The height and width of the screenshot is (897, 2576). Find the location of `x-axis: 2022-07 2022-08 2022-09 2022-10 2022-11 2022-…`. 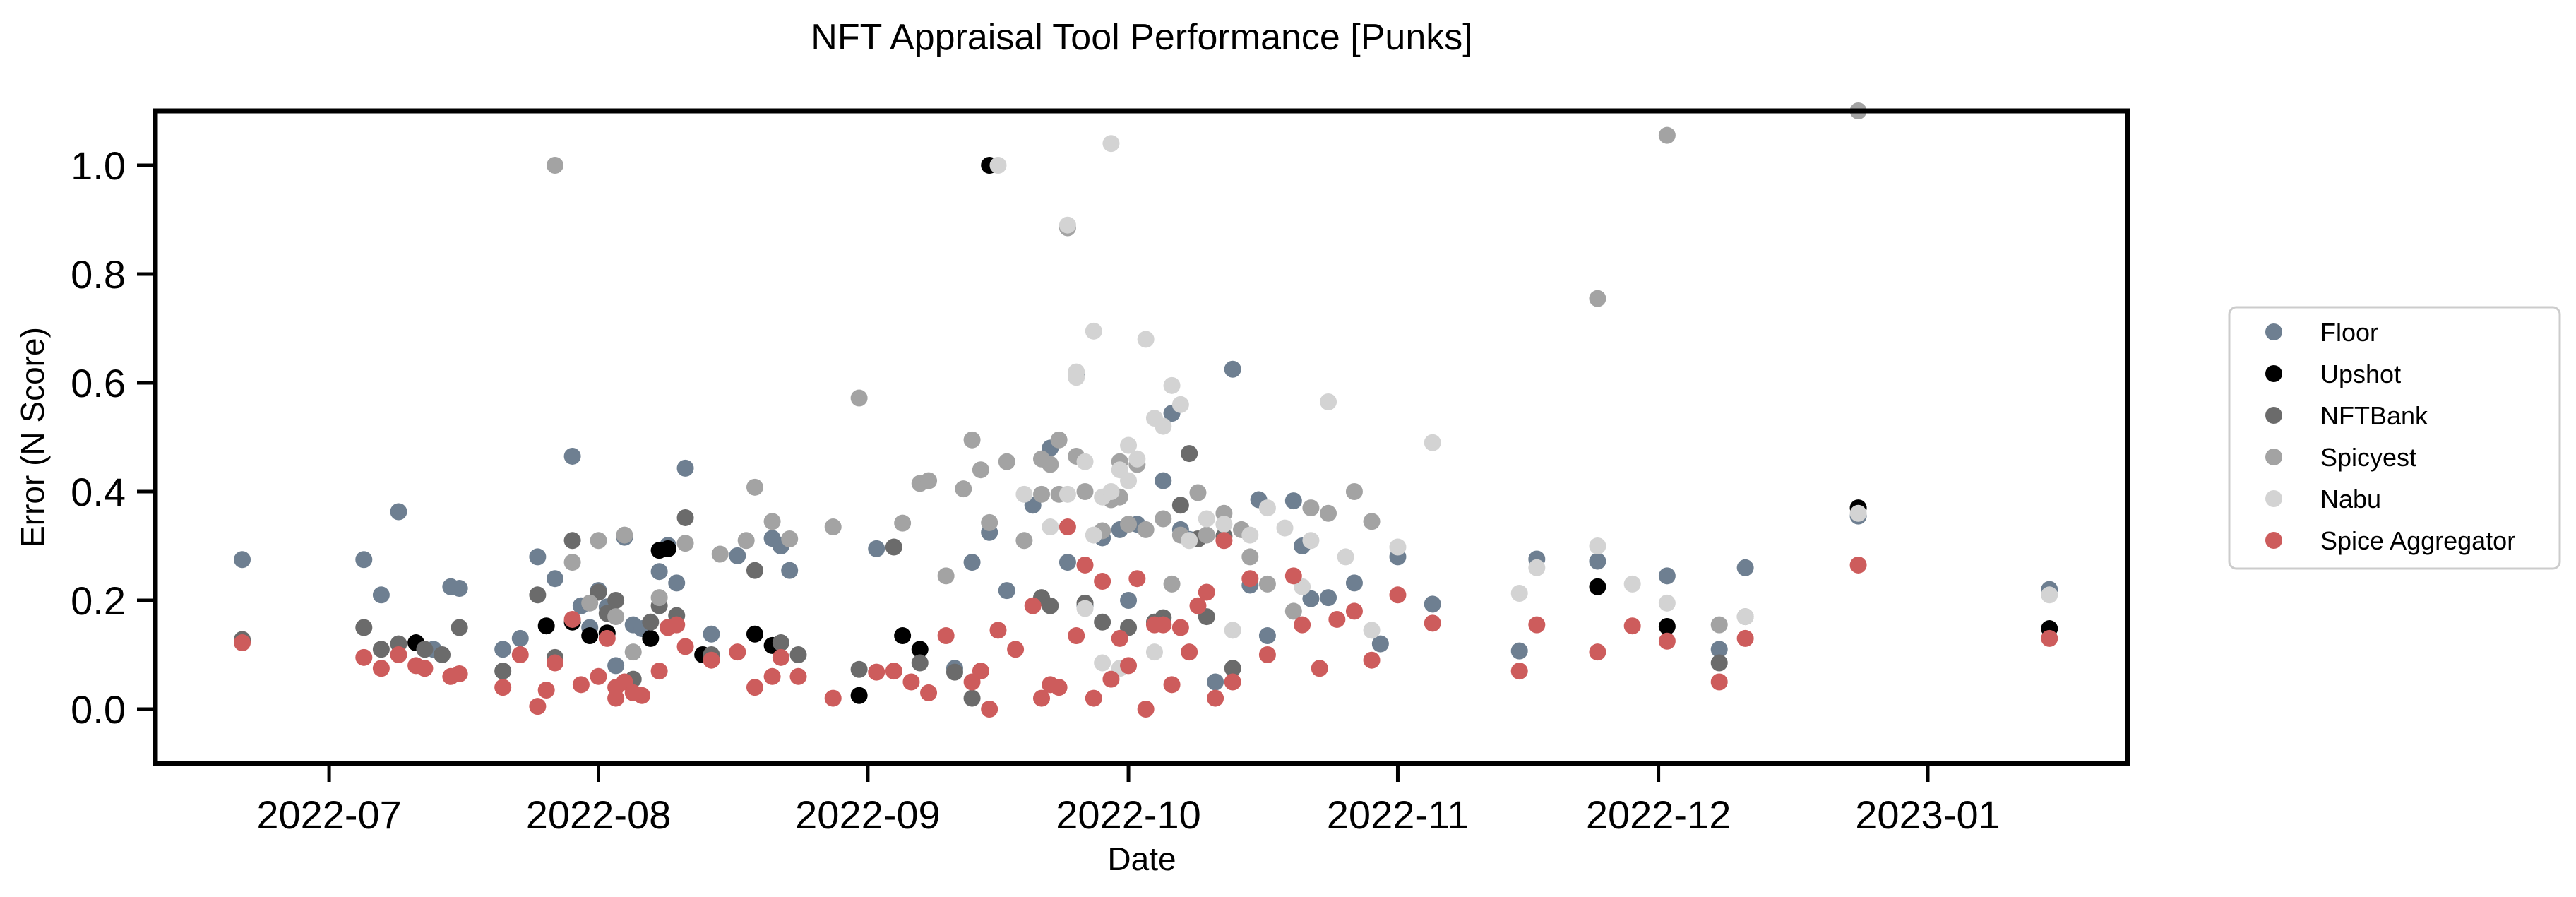

x-axis: 2022-07 2022-08 2022-09 2022-10 2022-11 2022-… is located at coordinates (1128, 801).